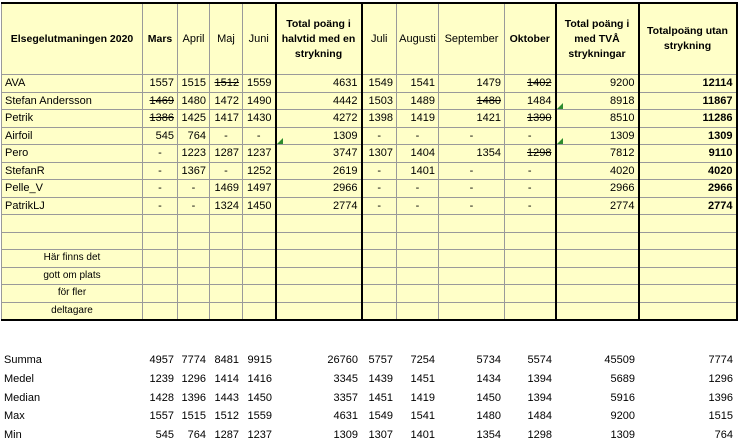 This screenshot has height=448, width=738. I want to click on header-oktober: Oktober, so click(530, 38).